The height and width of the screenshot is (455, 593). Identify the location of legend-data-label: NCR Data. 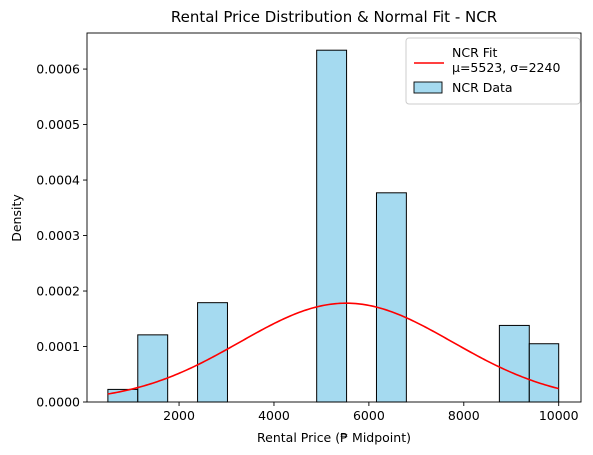
(482, 87).